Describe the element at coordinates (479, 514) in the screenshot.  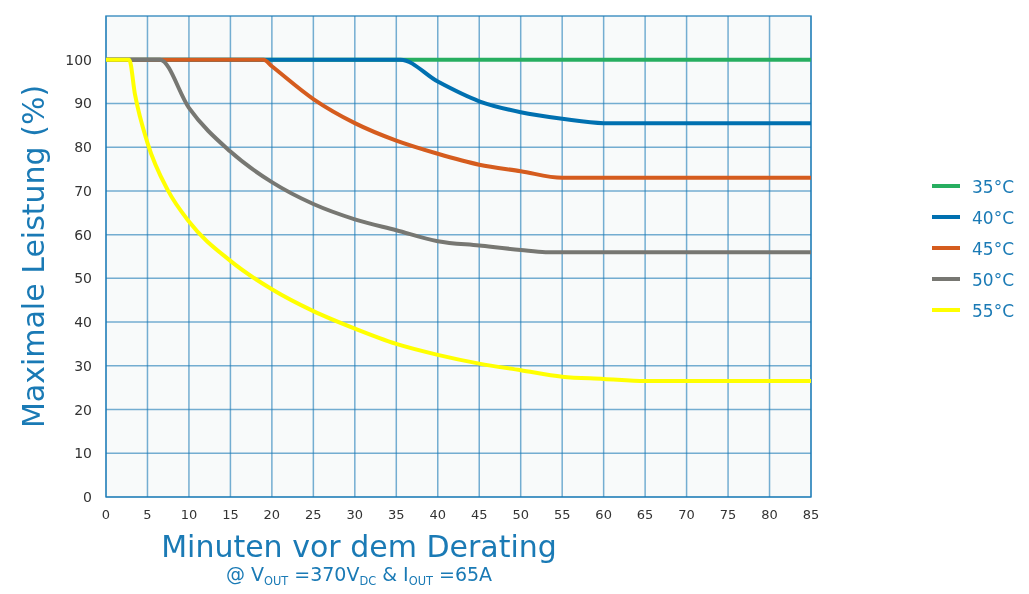
I see `x-tick-label: 45` at that location.